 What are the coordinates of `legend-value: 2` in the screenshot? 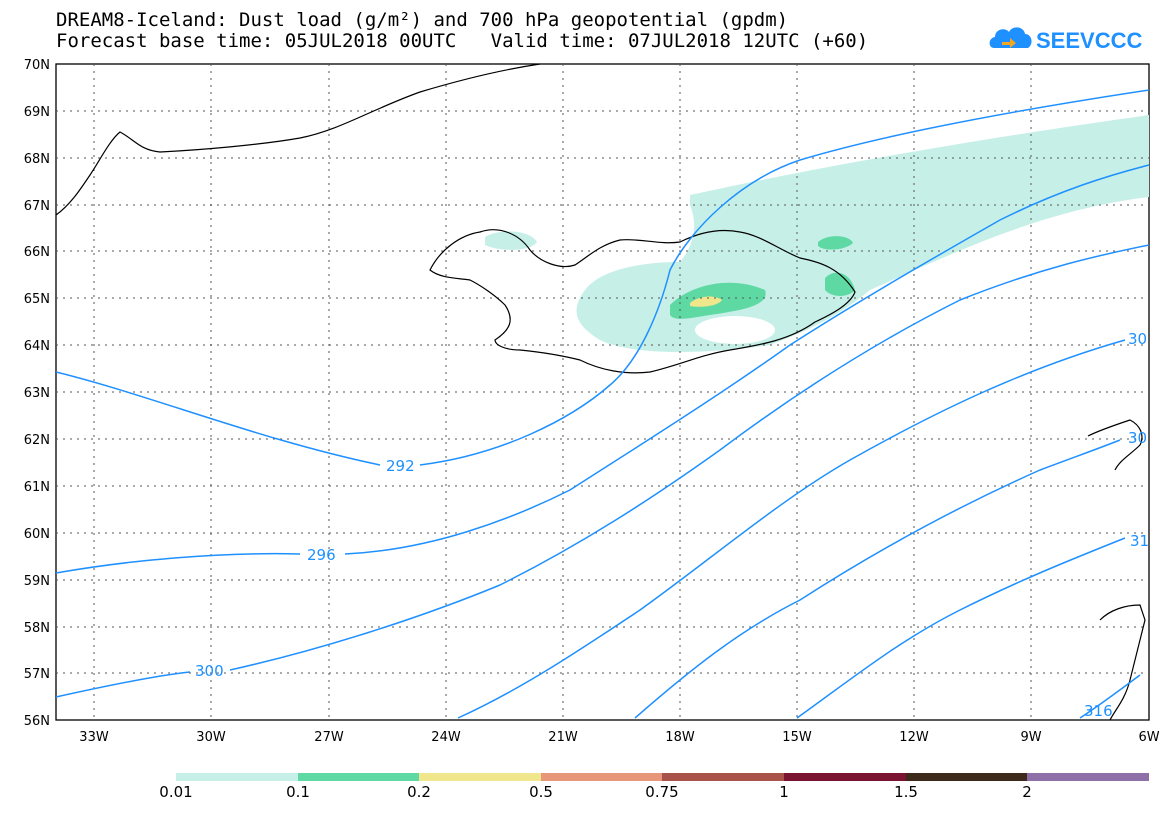 It's located at (1027, 792).